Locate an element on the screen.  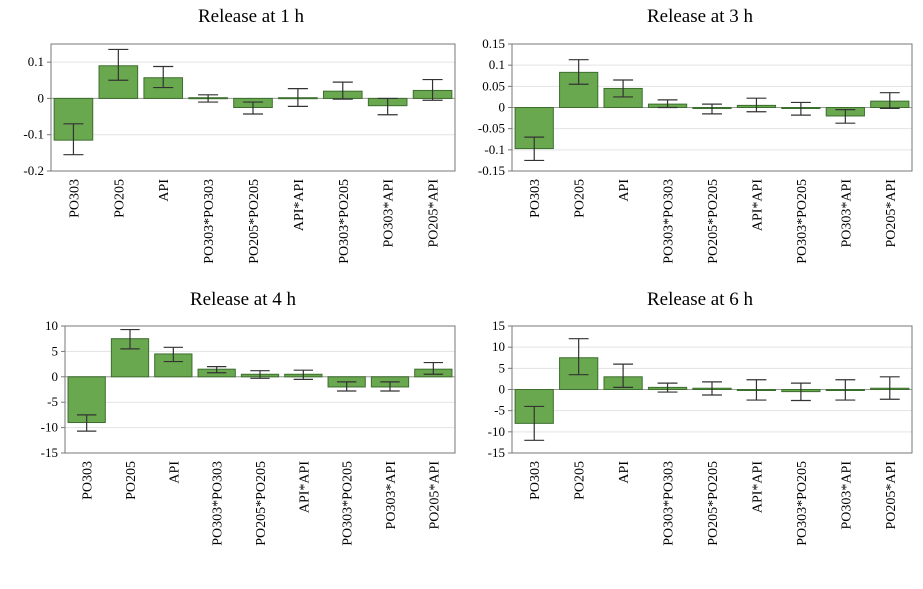
chart-title: Release at 6 h is located at coordinates (700, 299).